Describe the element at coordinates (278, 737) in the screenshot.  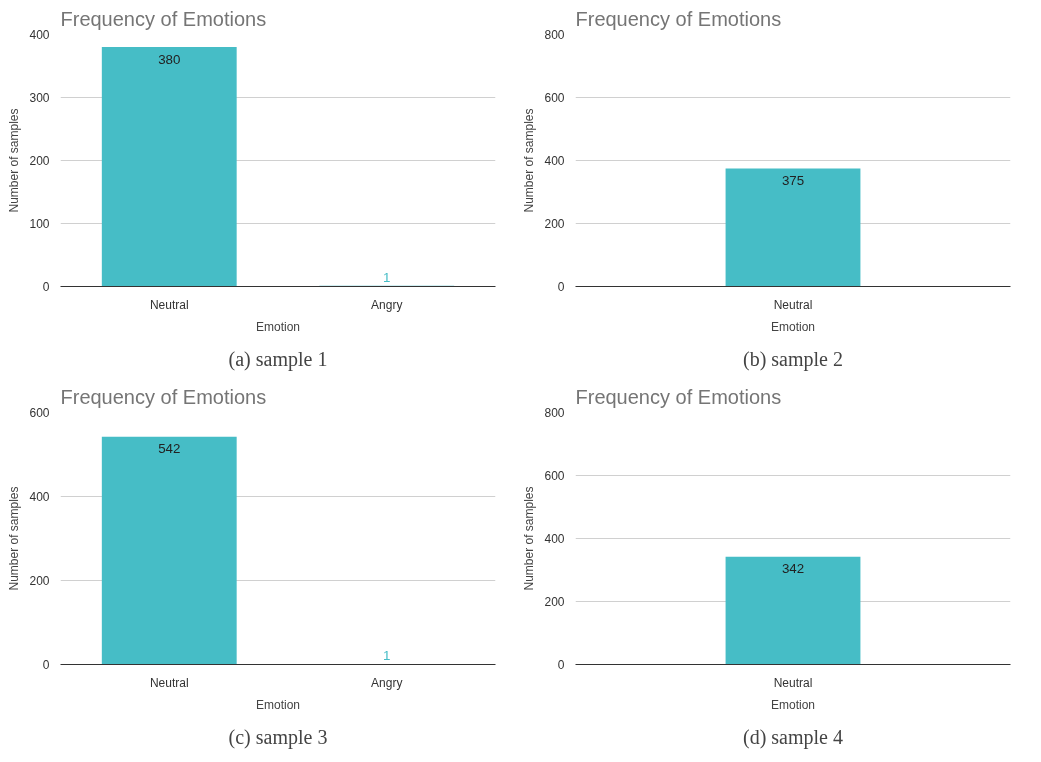
I see `text: (c) sample 3` at that location.